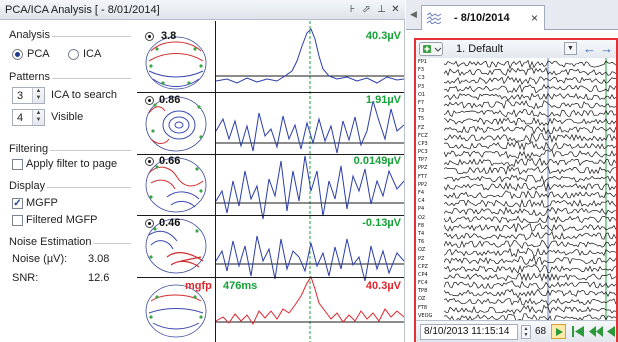 This screenshot has height=342, width=618. Describe the element at coordinates (578, 331) in the screenshot. I see `first-page-icon` at that location.